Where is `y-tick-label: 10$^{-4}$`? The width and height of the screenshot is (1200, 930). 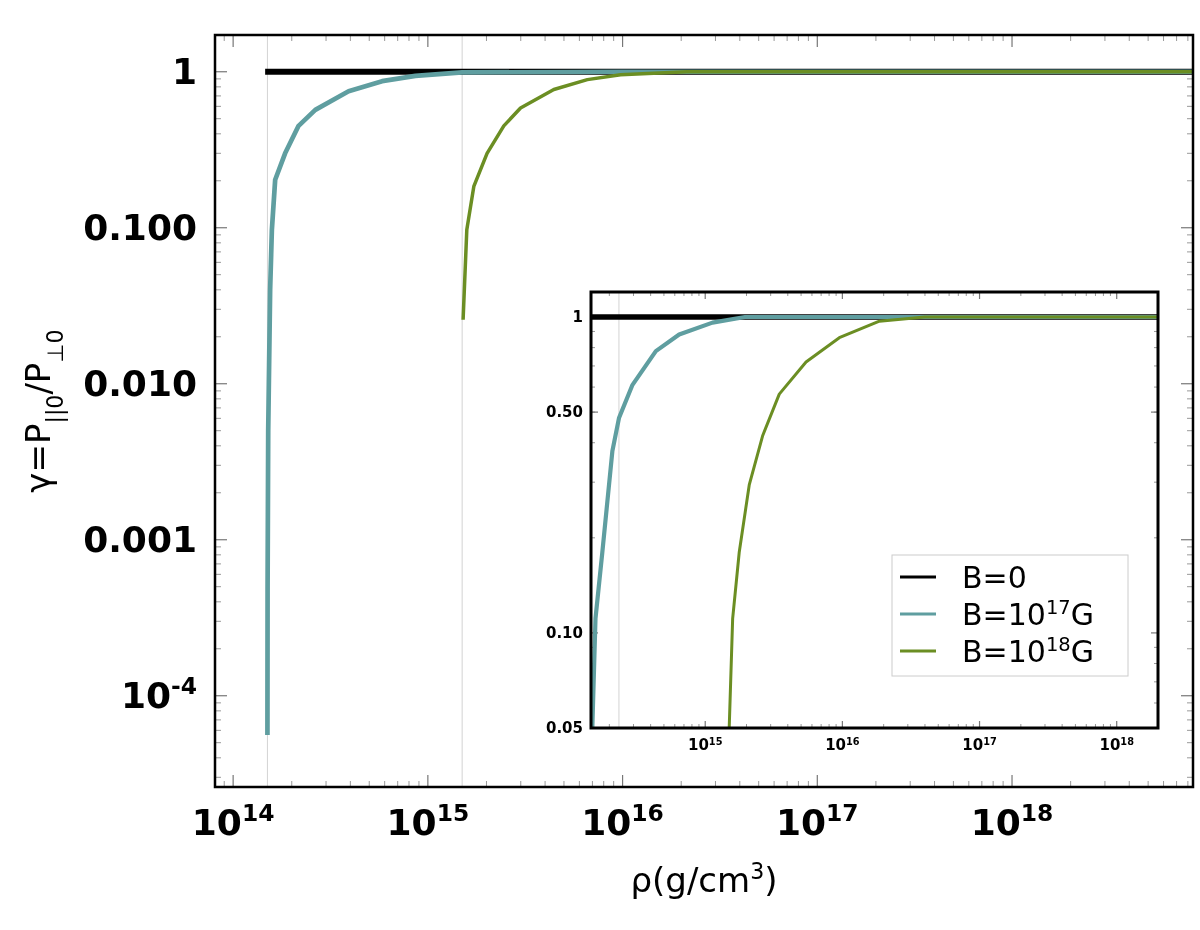
y-tick-label: 10$^{-4}$ is located at coordinates (158, 694).